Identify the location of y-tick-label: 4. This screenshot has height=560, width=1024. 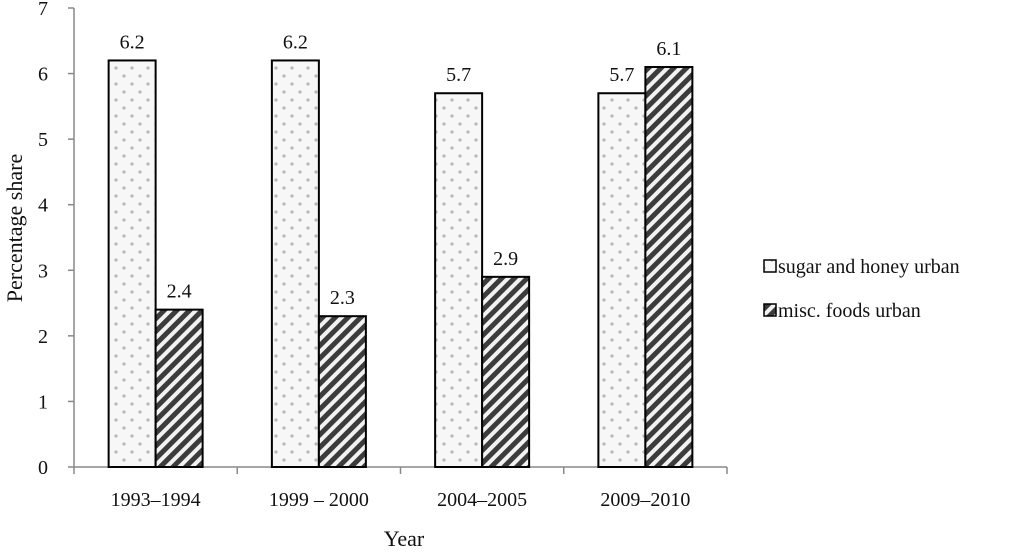
(43, 206).